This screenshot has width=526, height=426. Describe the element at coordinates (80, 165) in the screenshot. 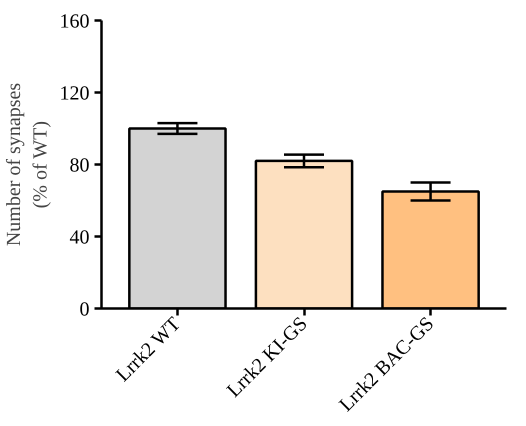

I see `y-tick-label: 80` at that location.